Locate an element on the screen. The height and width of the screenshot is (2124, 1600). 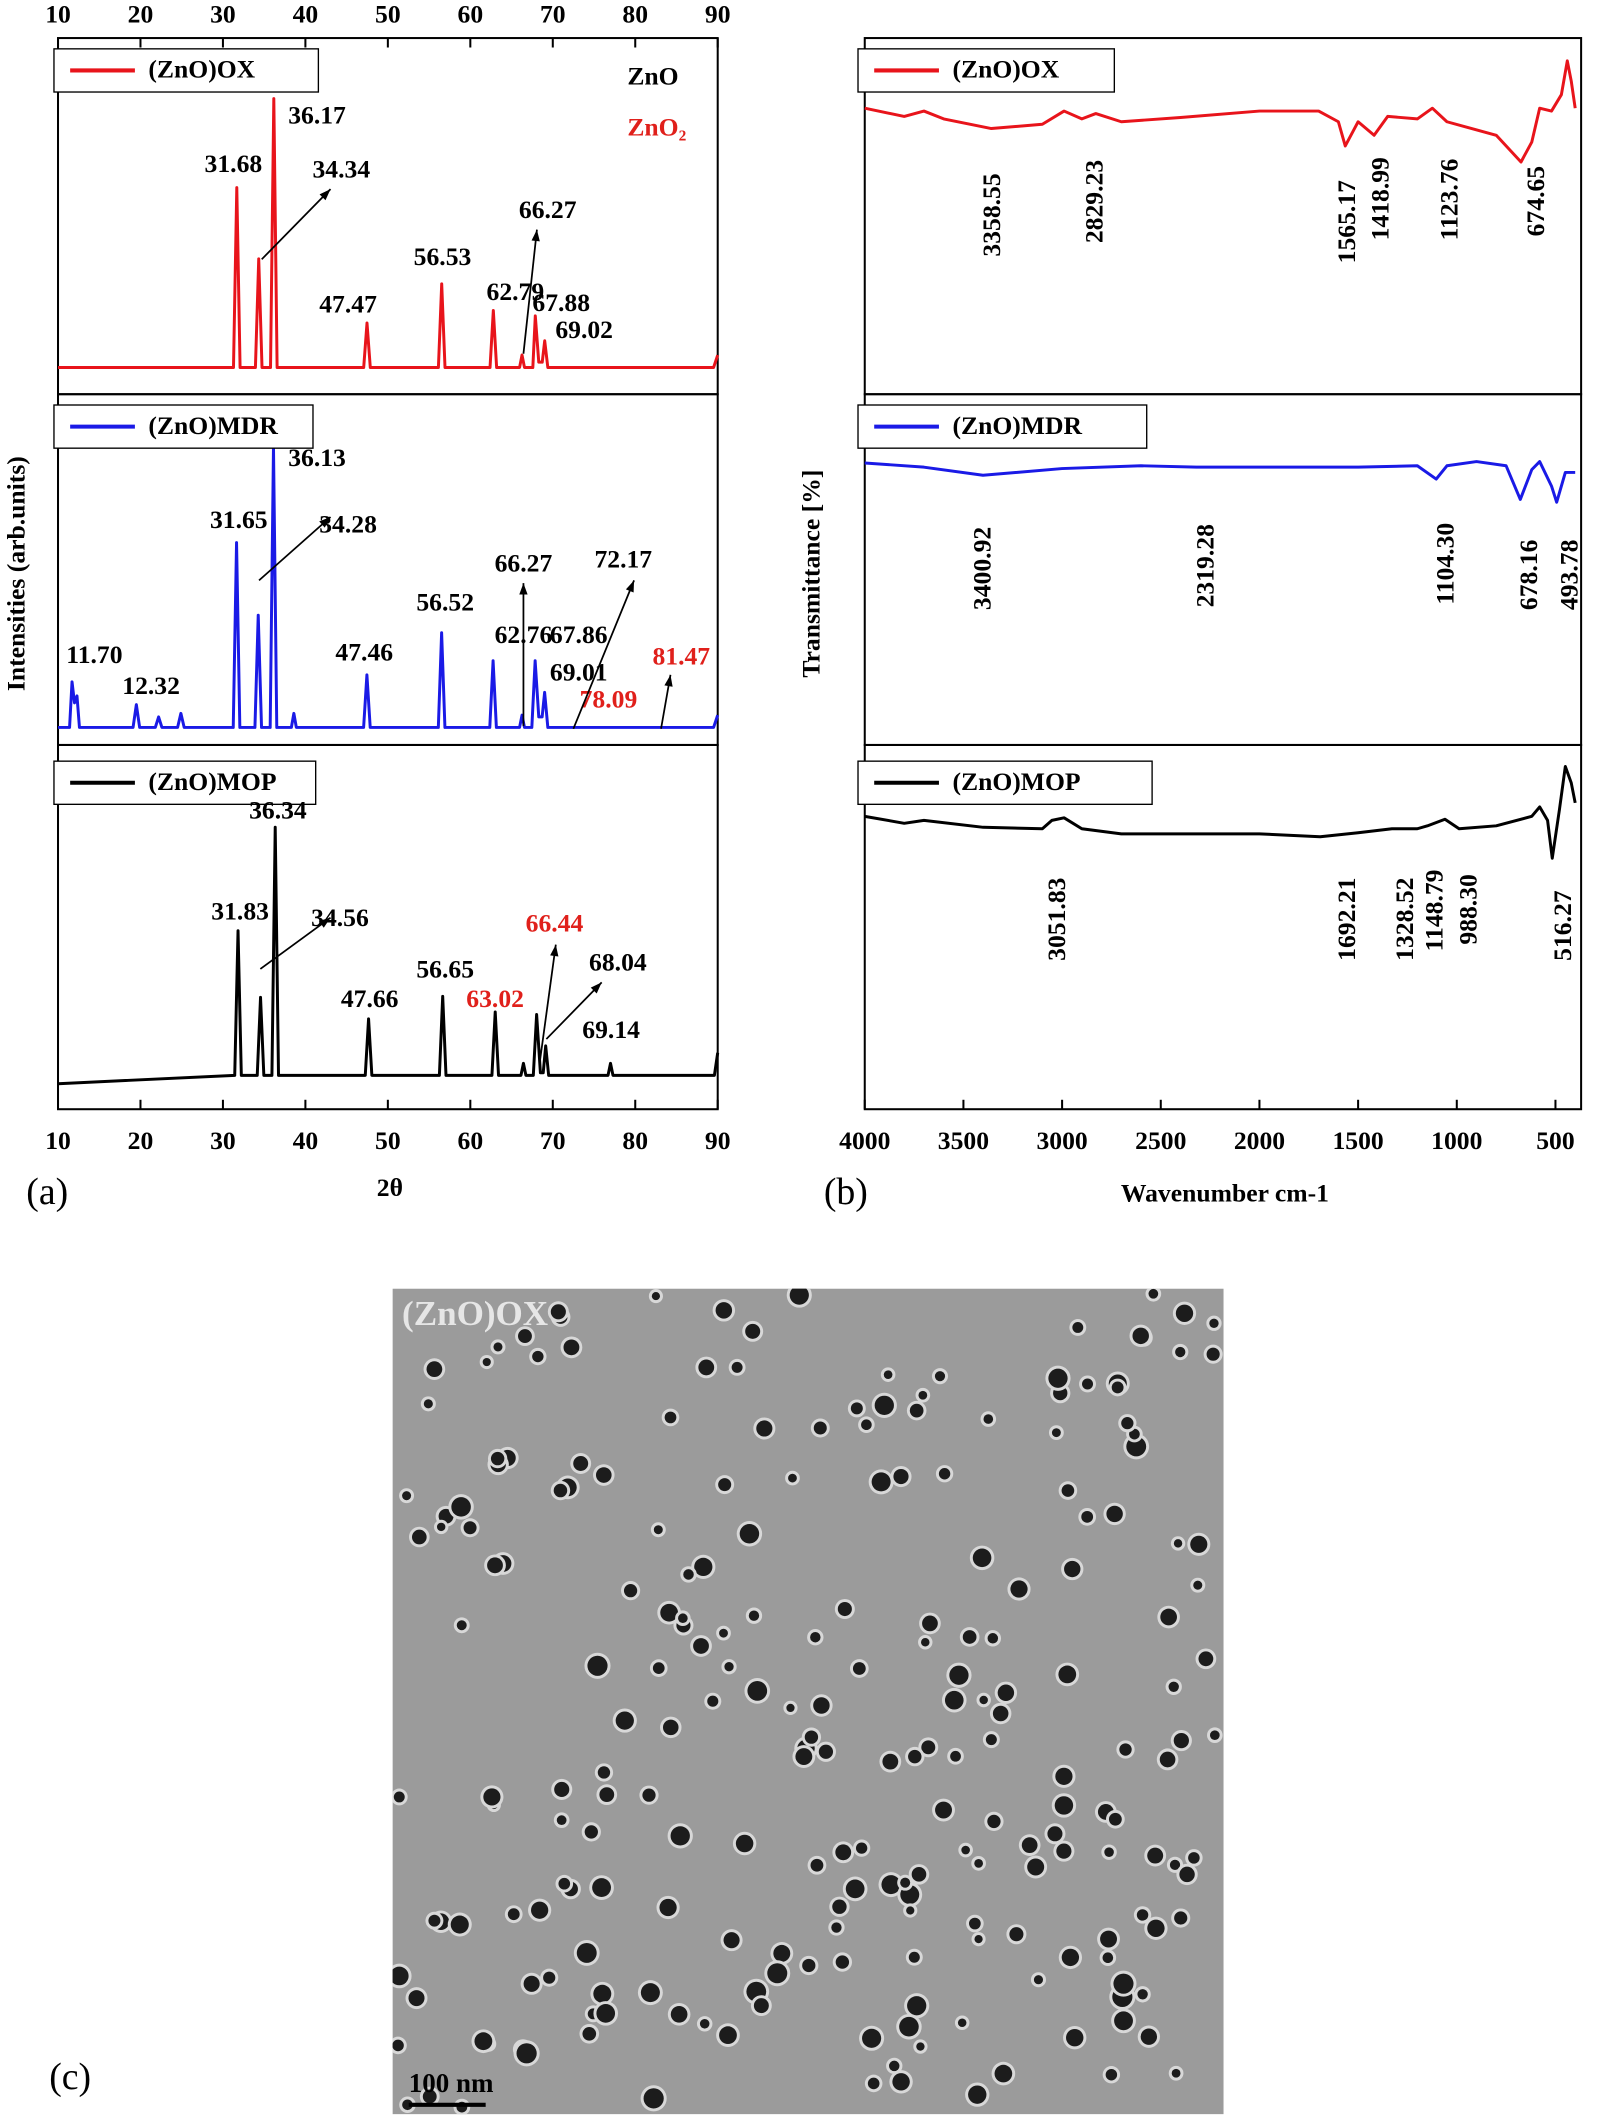
peak-label: 12.32 is located at coordinates (151, 685).